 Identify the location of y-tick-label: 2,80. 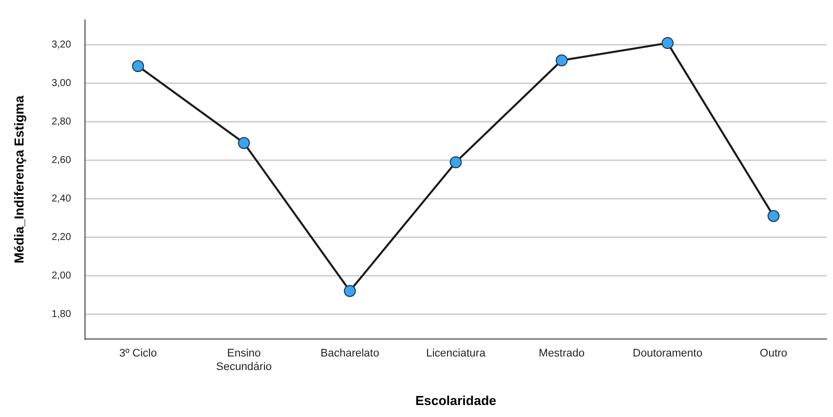
(62, 122).